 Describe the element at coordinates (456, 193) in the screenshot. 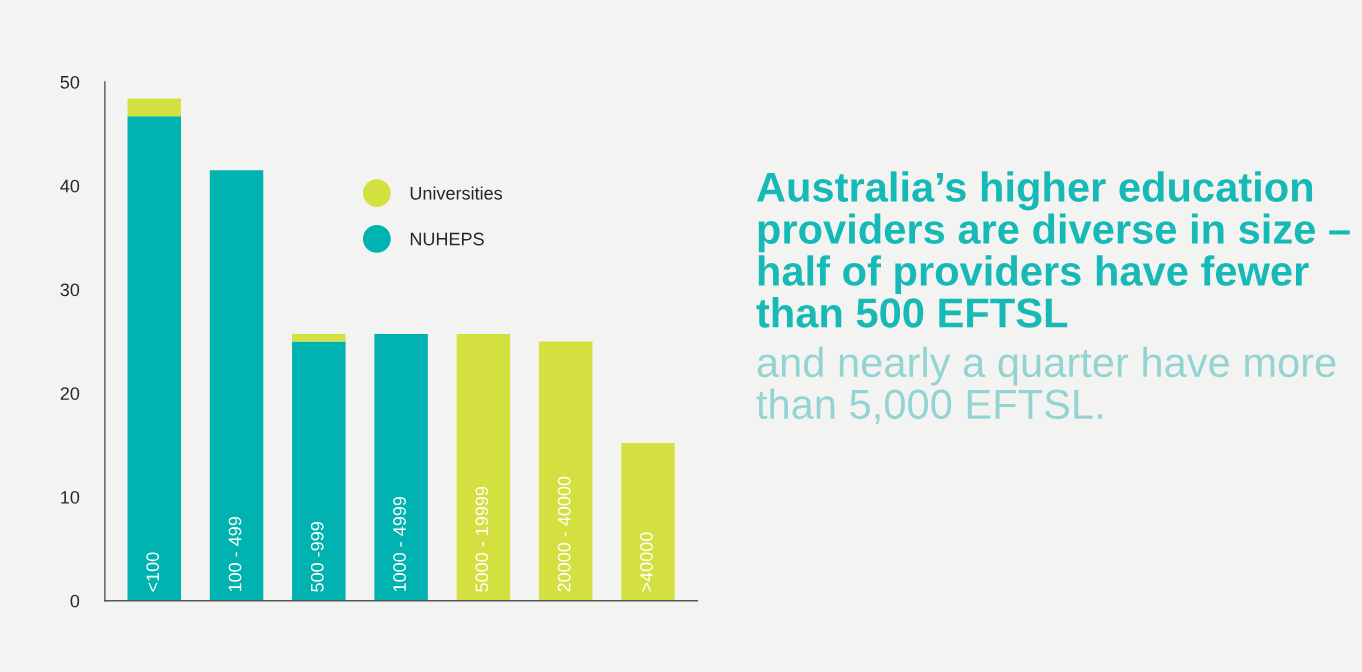

I see `legend-label: Universities` at that location.